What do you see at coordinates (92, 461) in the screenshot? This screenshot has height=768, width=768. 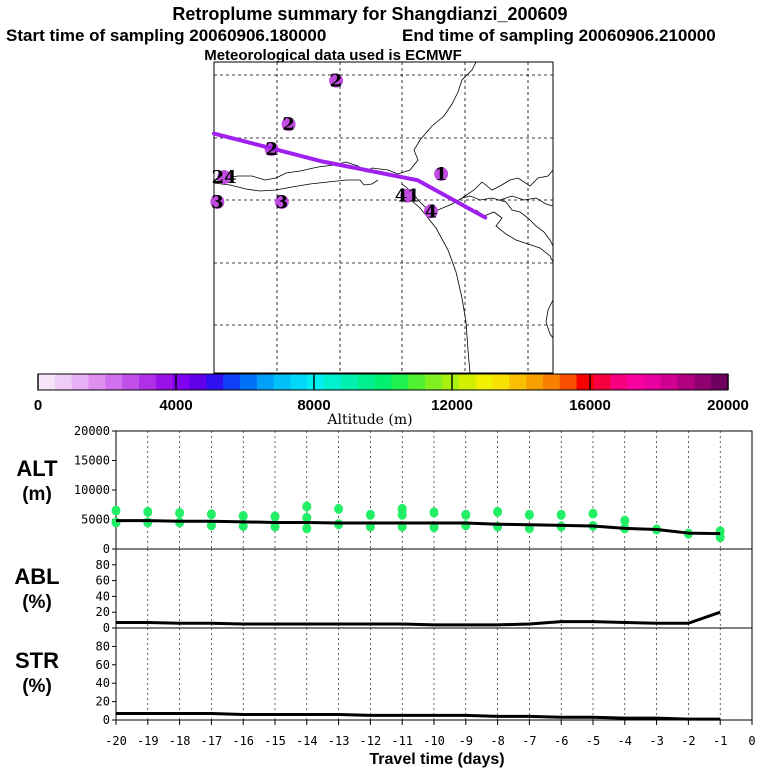 I see `alt-ytick-label: 15000` at bounding box center [92, 461].